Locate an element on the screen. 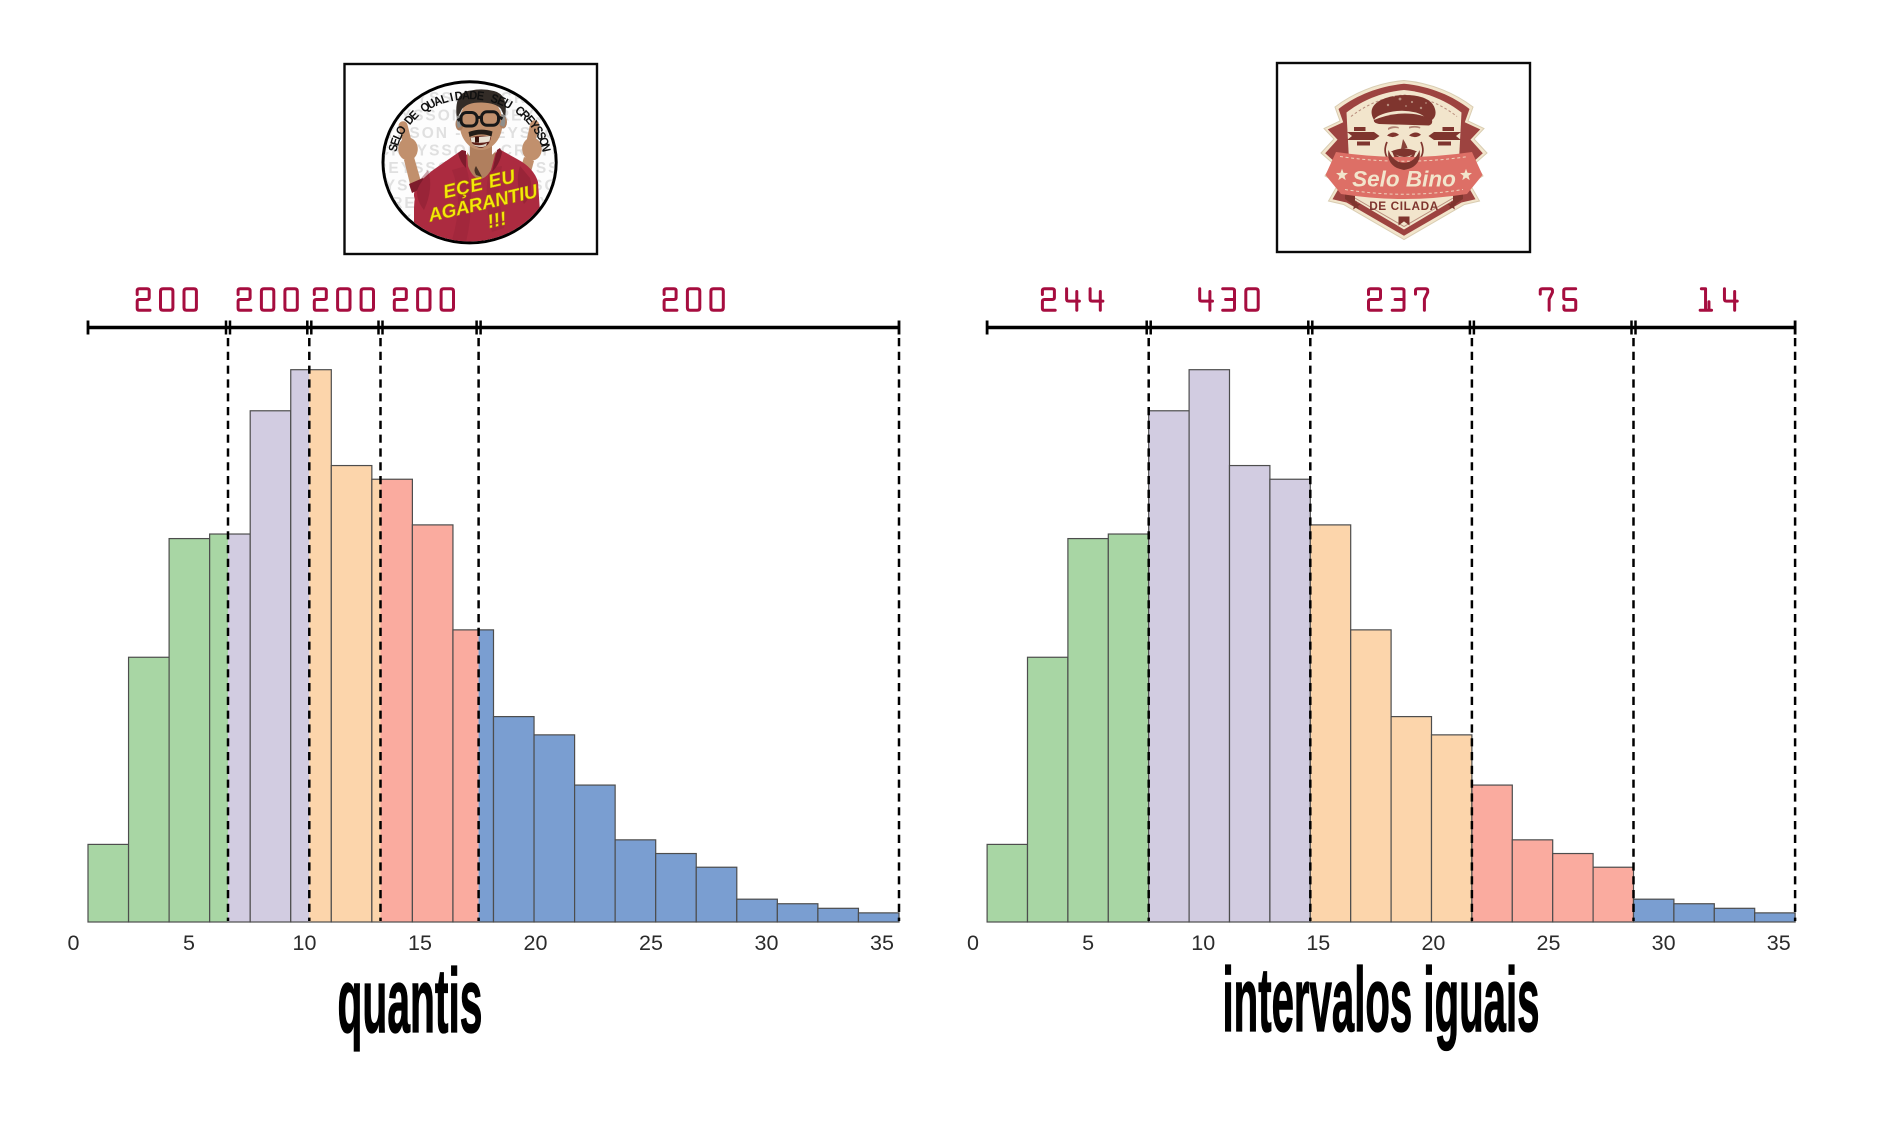 This screenshot has height=1123, width=1890. svg-text: quantis is located at coordinates (410, 1000).